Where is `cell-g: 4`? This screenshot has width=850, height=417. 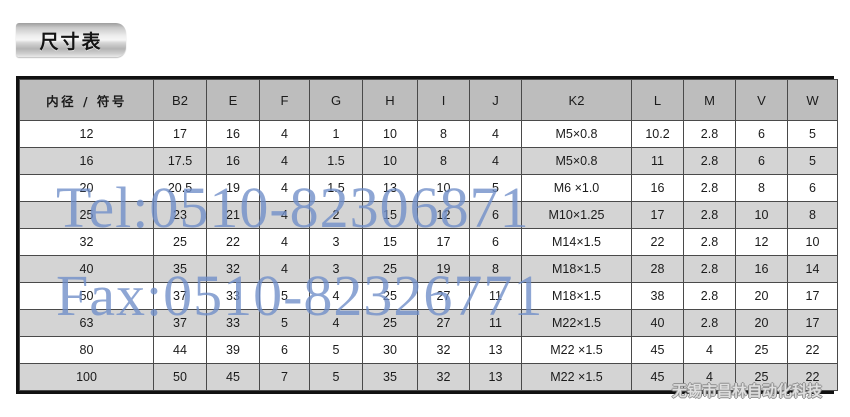 cell-g: 4 is located at coordinates (336, 296).